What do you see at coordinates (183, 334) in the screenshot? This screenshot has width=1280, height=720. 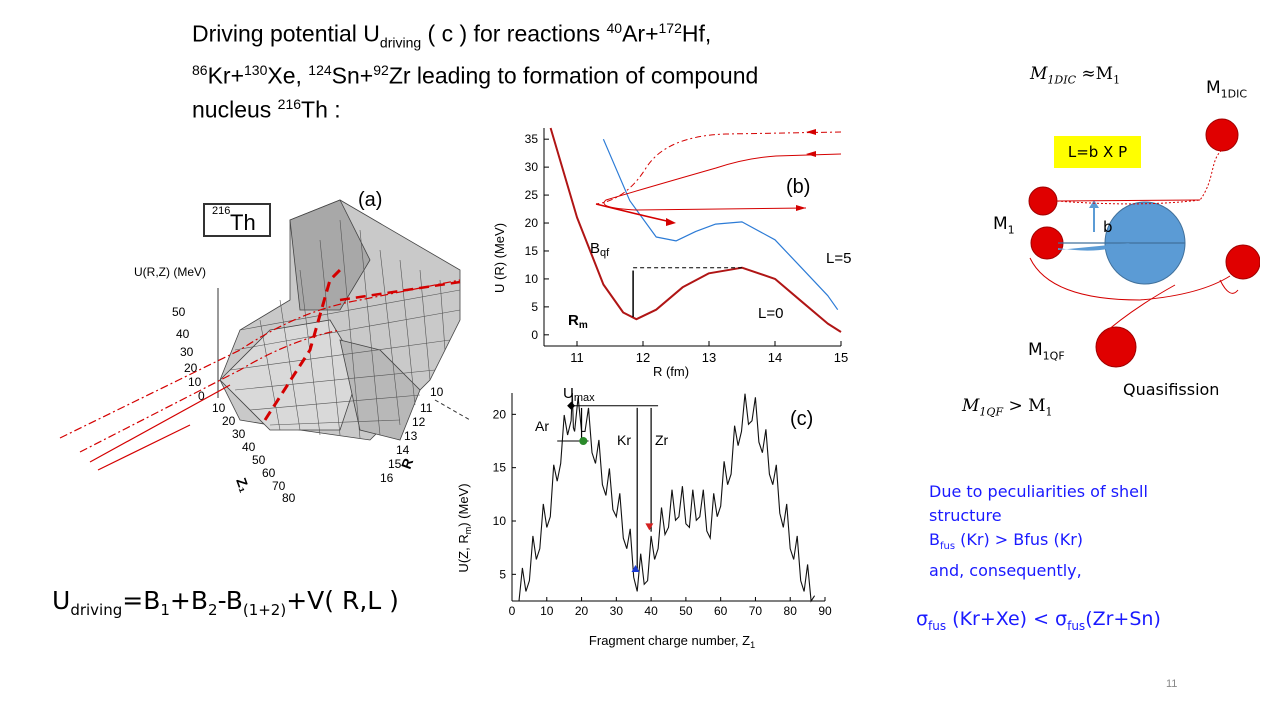 I see `z-tick: 40` at bounding box center [183, 334].